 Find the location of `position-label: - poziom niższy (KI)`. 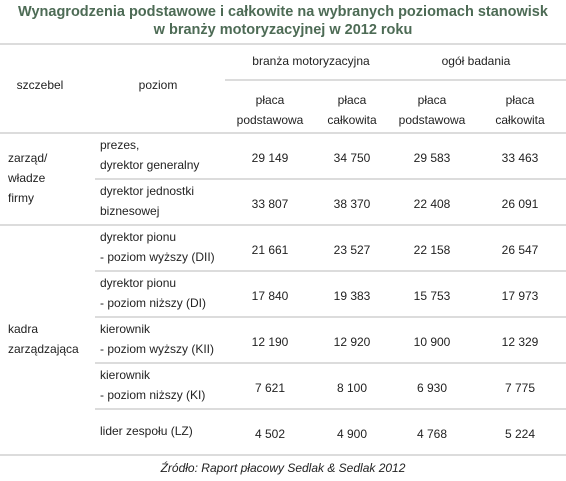

position-label: - poziom niższy (KI) is located at coordinates (152, 395).